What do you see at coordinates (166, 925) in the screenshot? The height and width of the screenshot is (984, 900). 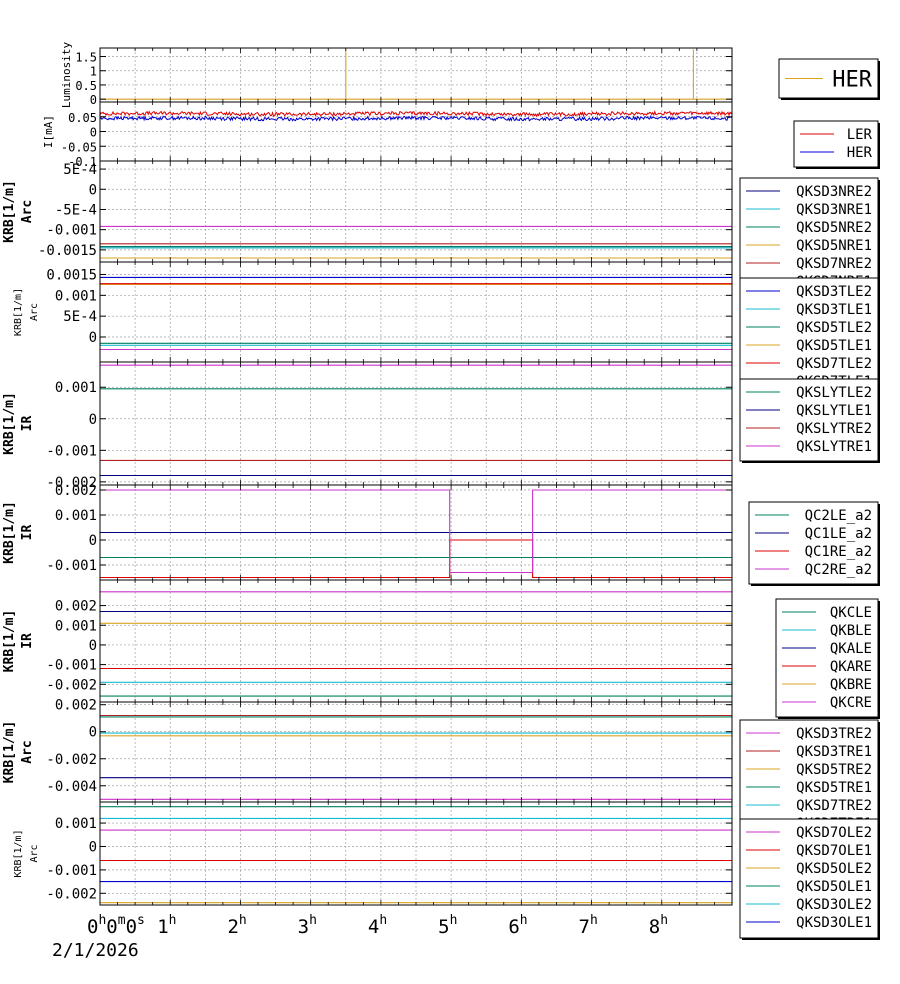 I see `x-tick-label: 1h` at bounding box center [166, 925].